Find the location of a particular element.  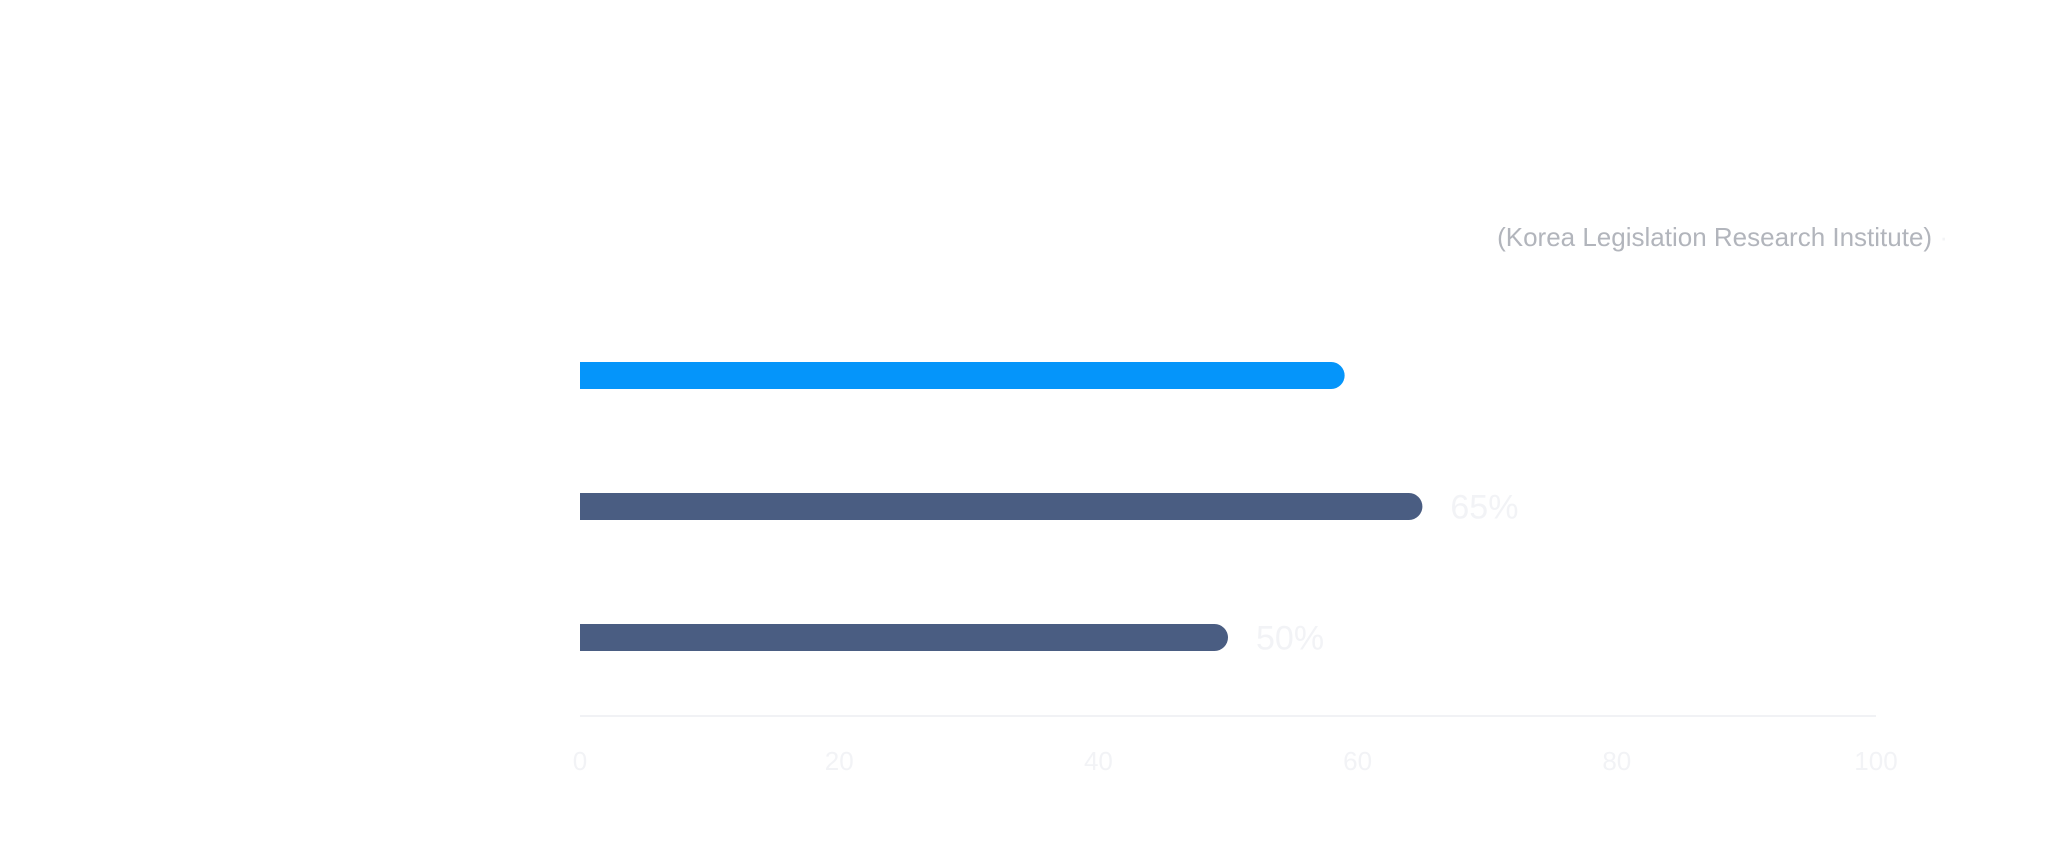

chart-source: (Korea Legislation Research Institute) · is located at coordinates (1722, 237).